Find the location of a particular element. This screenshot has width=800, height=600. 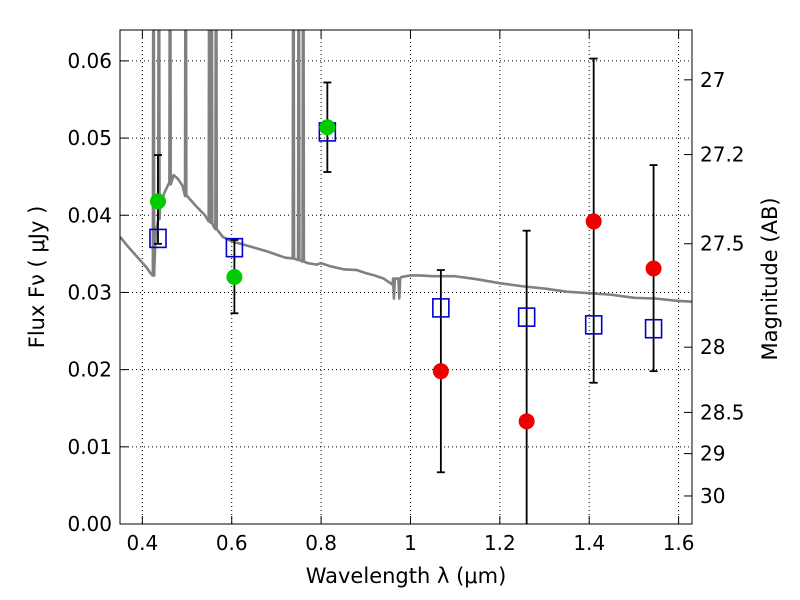

right-axis-label: Magnitude (AB) is located at coordinates (770, 278).